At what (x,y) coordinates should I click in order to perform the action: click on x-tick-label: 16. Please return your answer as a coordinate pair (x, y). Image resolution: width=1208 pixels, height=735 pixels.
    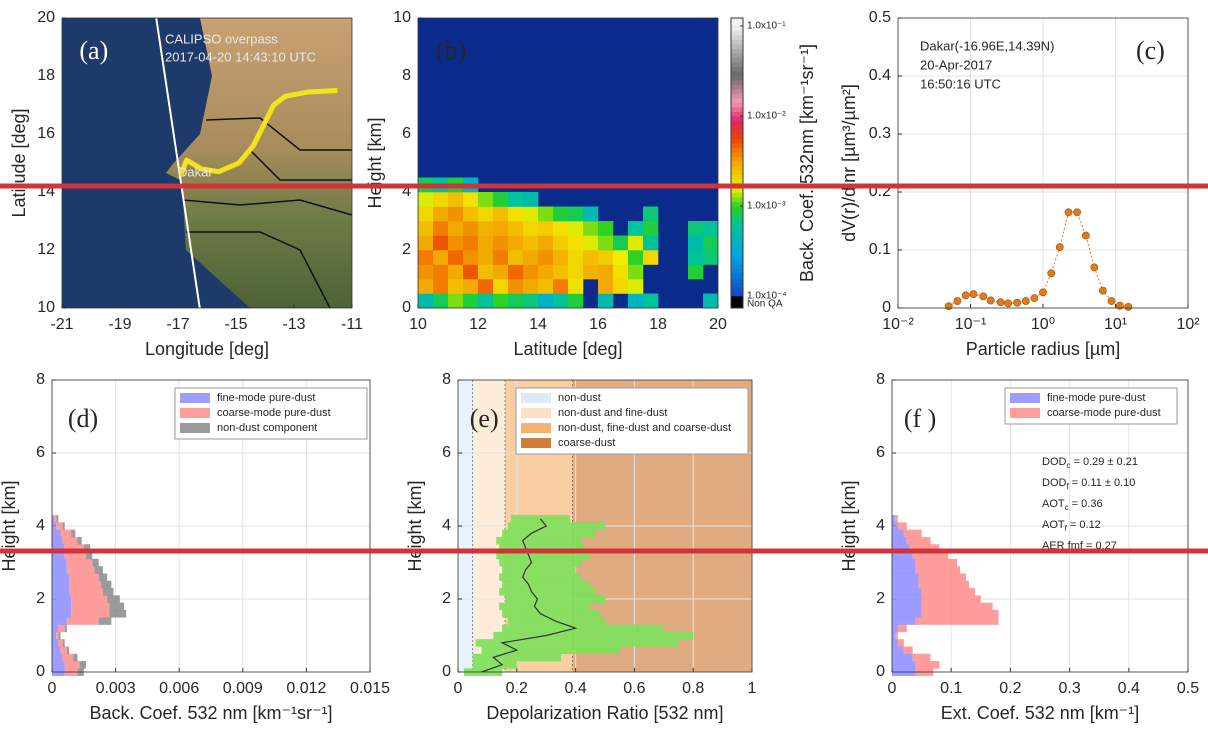
    Looking at the image, I should click on (598, 324).